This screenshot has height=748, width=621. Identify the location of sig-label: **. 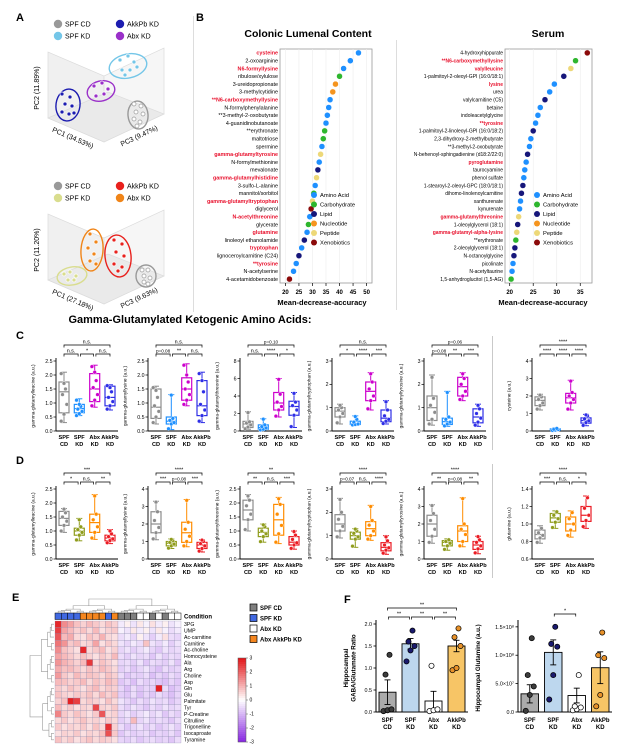
(399, 615).